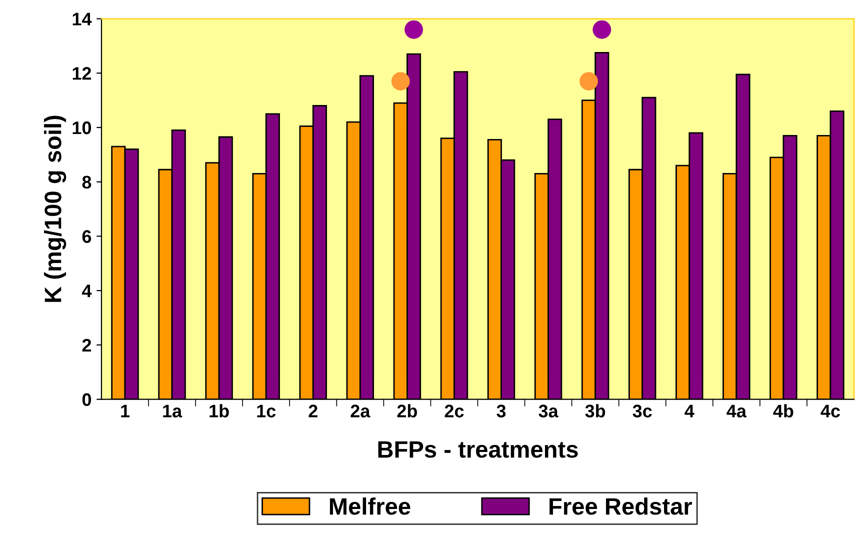 The height and width of the screenshot is (536, 860). What do you see at coordinates (87, 399) in the screenshot?
I see `y-tick-label: 0` at bounding box center [87, 399].